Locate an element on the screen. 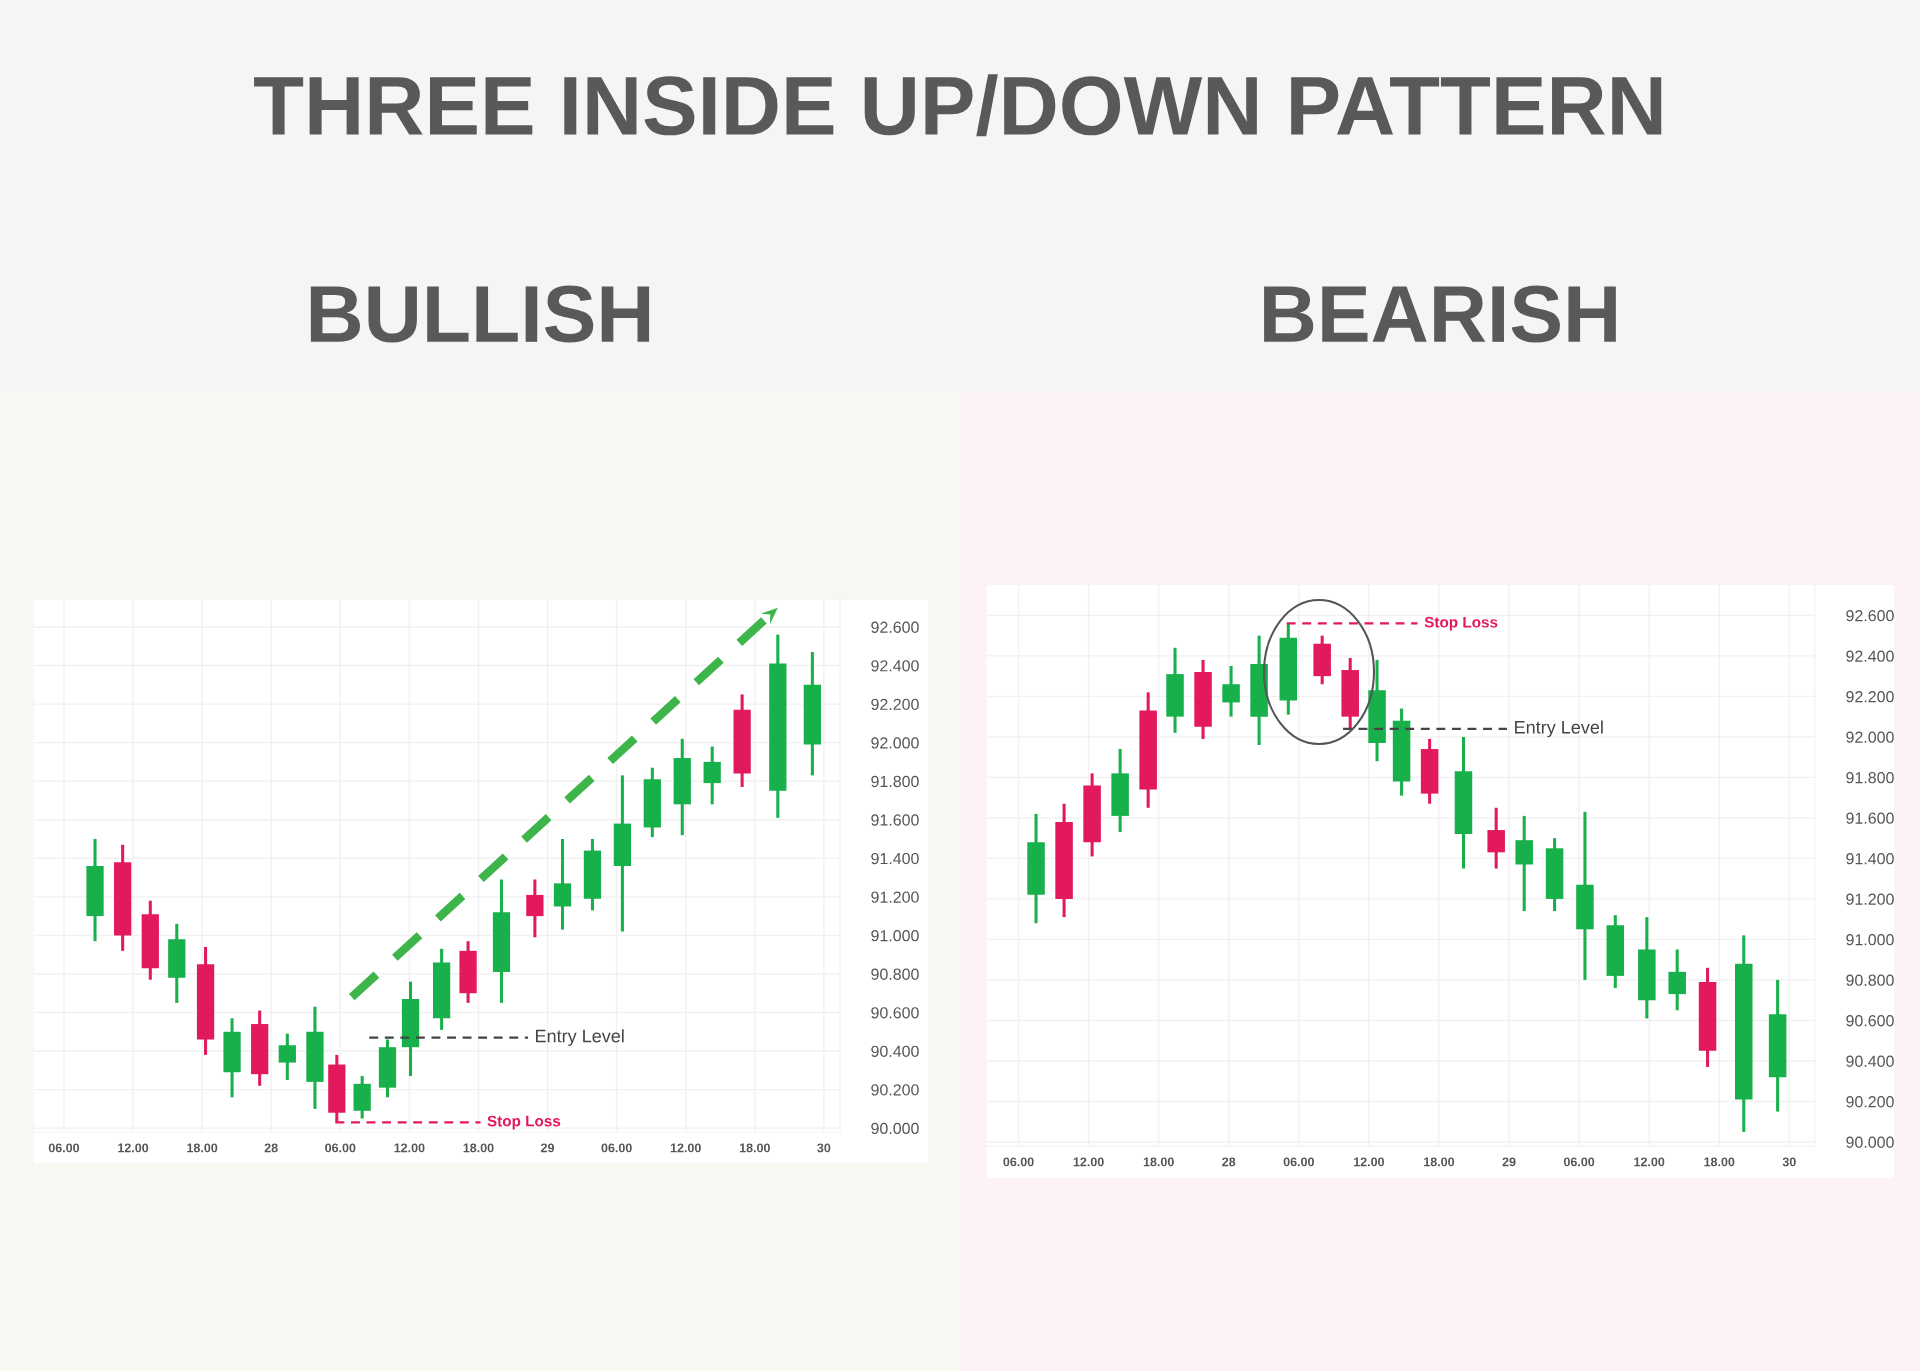  text: THREE INSIDE UP/DOWN PATTERN is located at coordinates (958, 105).